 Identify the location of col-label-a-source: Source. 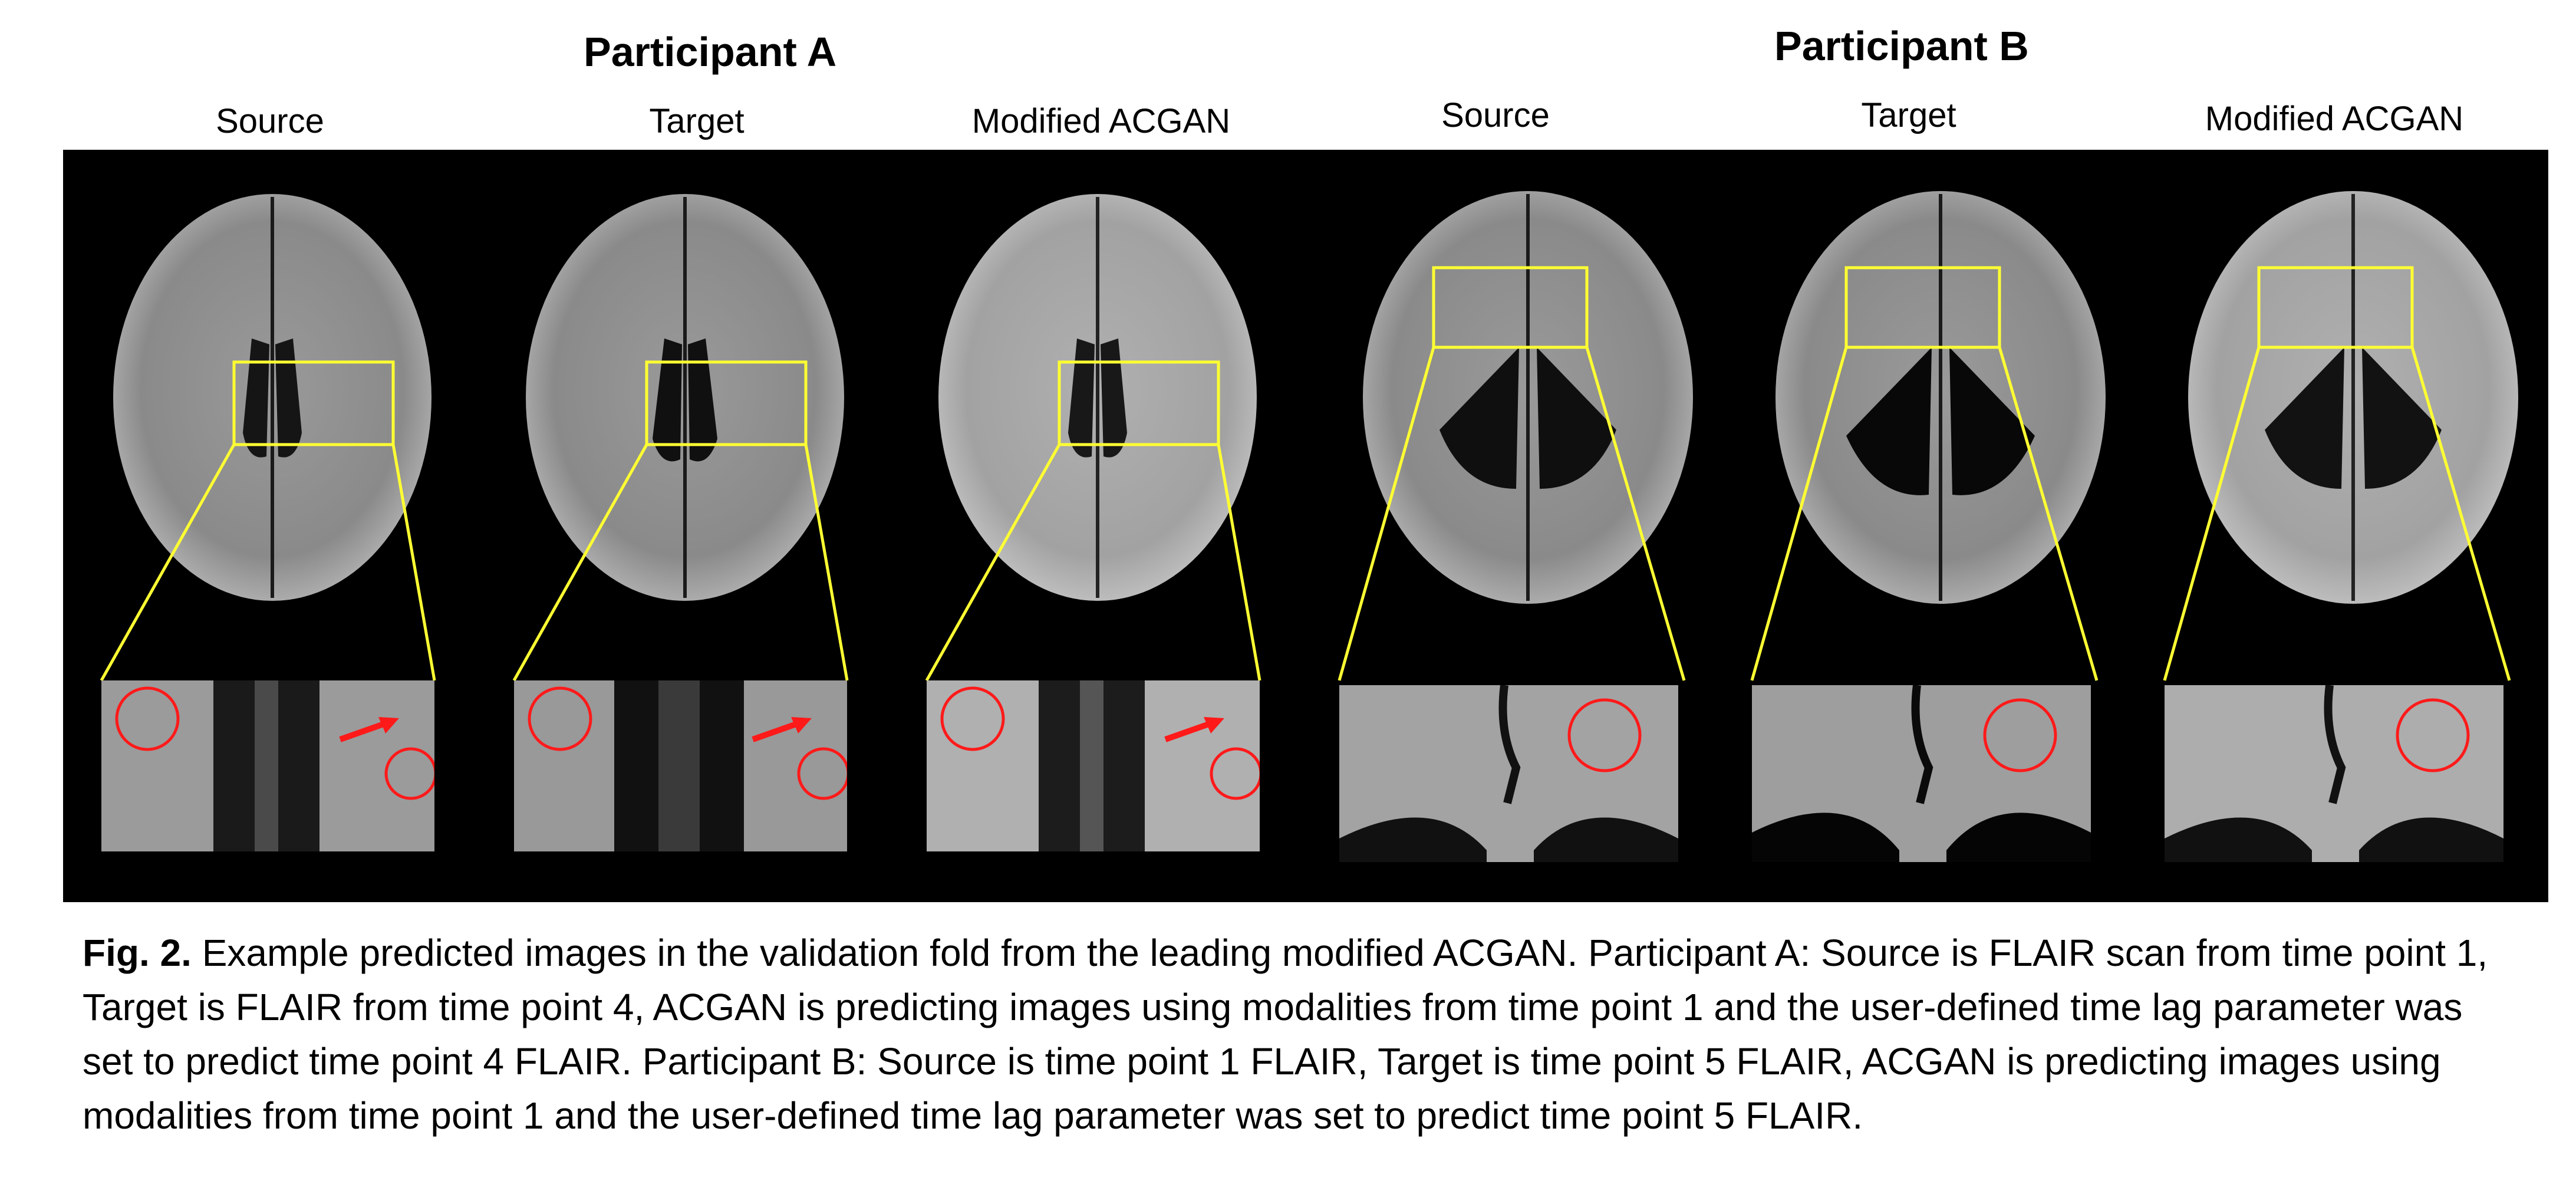
(270, 121).